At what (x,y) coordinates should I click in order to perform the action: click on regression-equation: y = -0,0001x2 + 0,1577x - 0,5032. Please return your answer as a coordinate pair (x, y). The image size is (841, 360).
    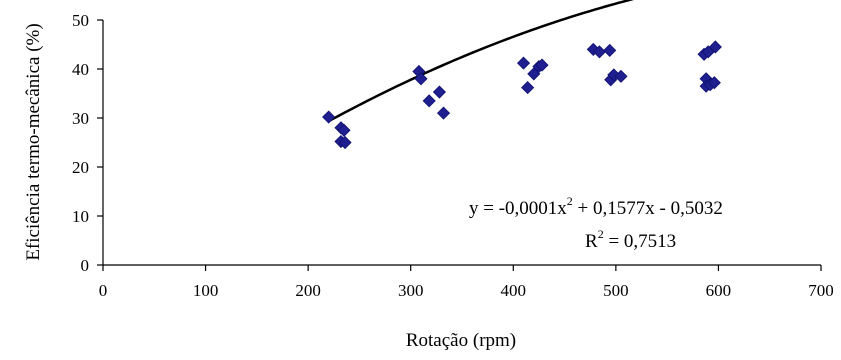
    Looking at the image, I should click on (596, 206).